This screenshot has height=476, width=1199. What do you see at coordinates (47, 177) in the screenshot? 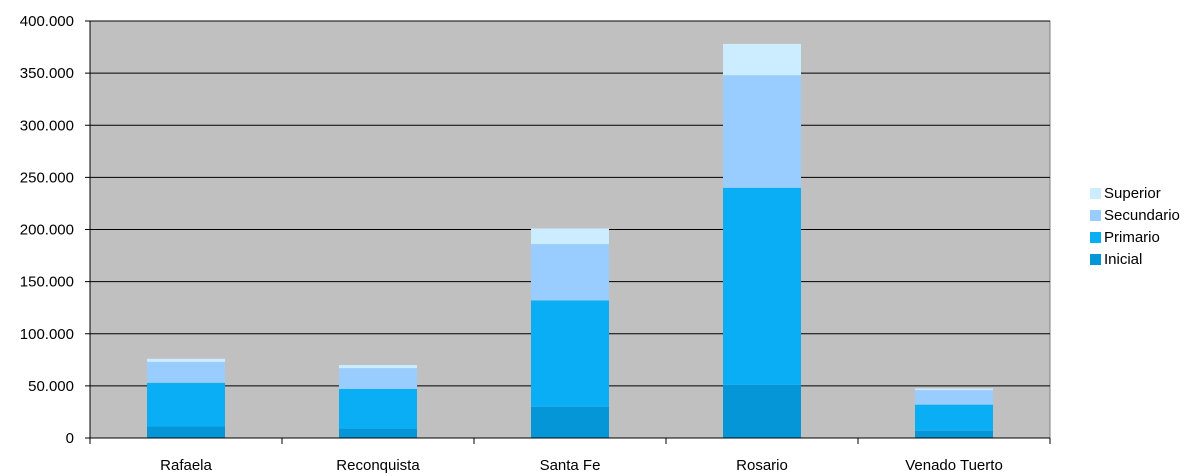
I see `y-tick-label: 250.000` at bounding box center [47, 177].